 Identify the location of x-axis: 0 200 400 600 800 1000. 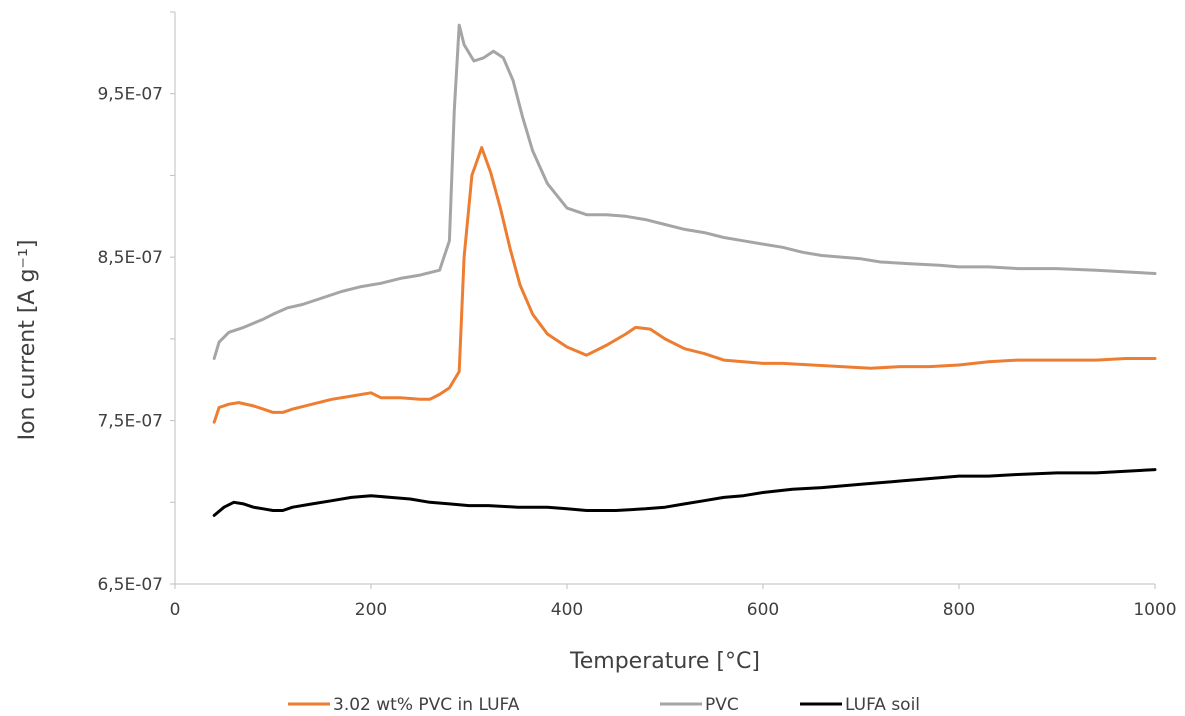
(673, 601).